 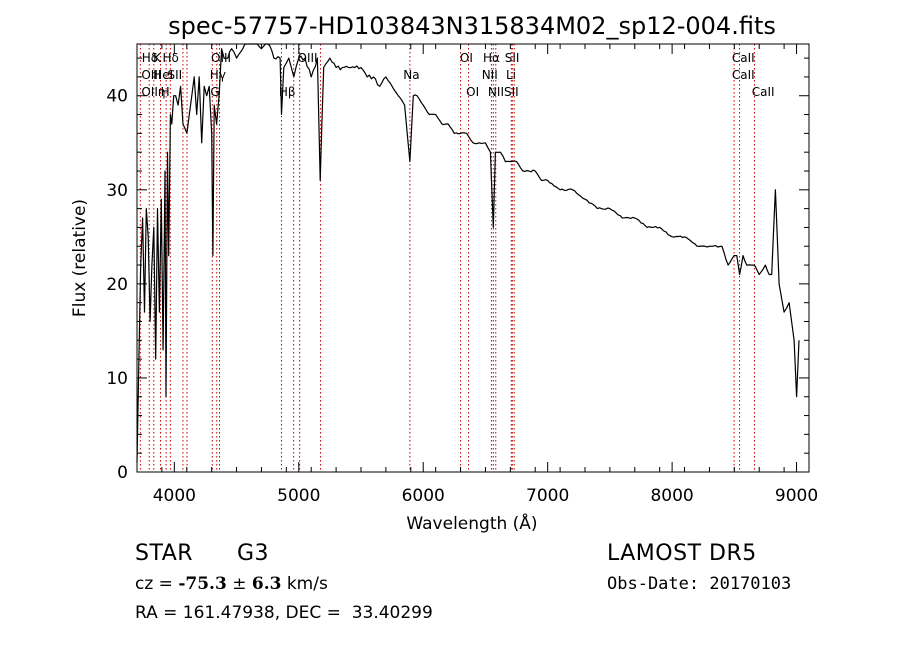 What do you see at coordinates (218, 75) in the screenshot?
I see `feature-label: Hγ` at bounding box center [218, 75].